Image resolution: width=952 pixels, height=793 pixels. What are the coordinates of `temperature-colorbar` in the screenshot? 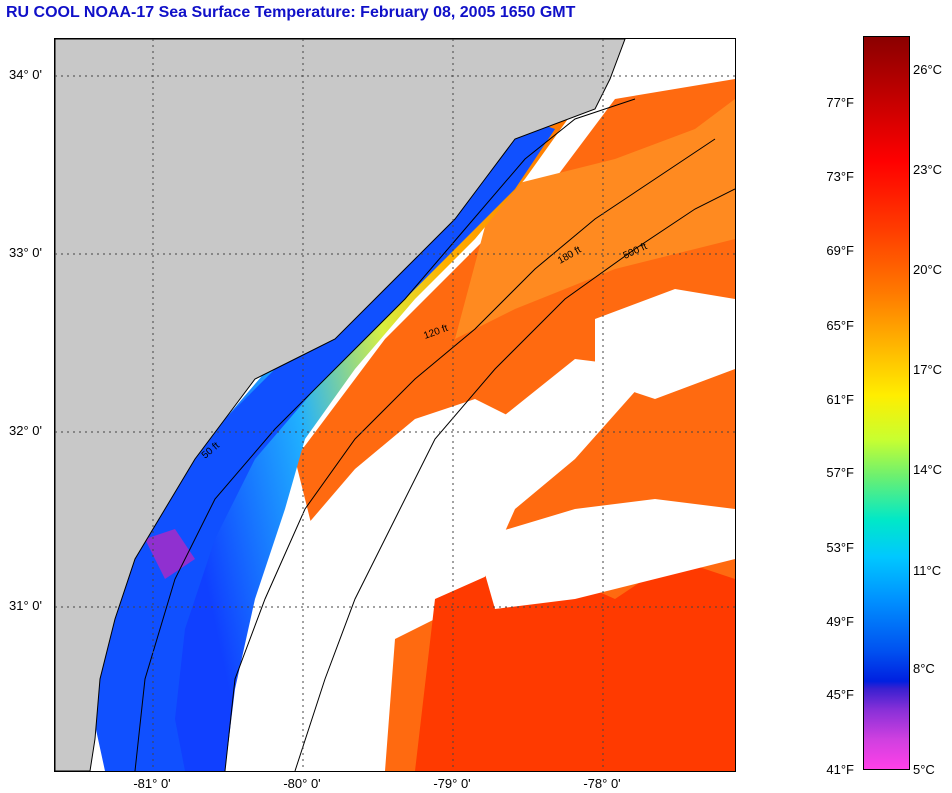 It's located at (886, 403).